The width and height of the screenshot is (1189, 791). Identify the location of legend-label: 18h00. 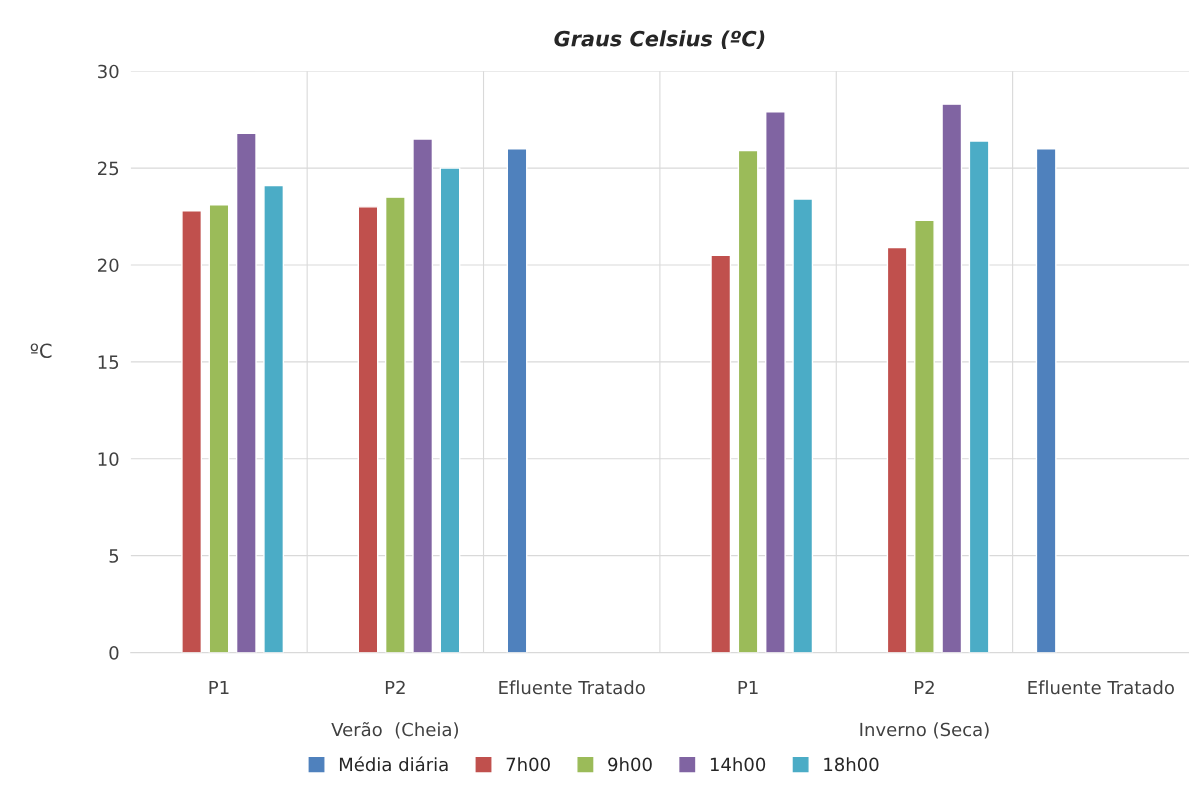
(851, 764).